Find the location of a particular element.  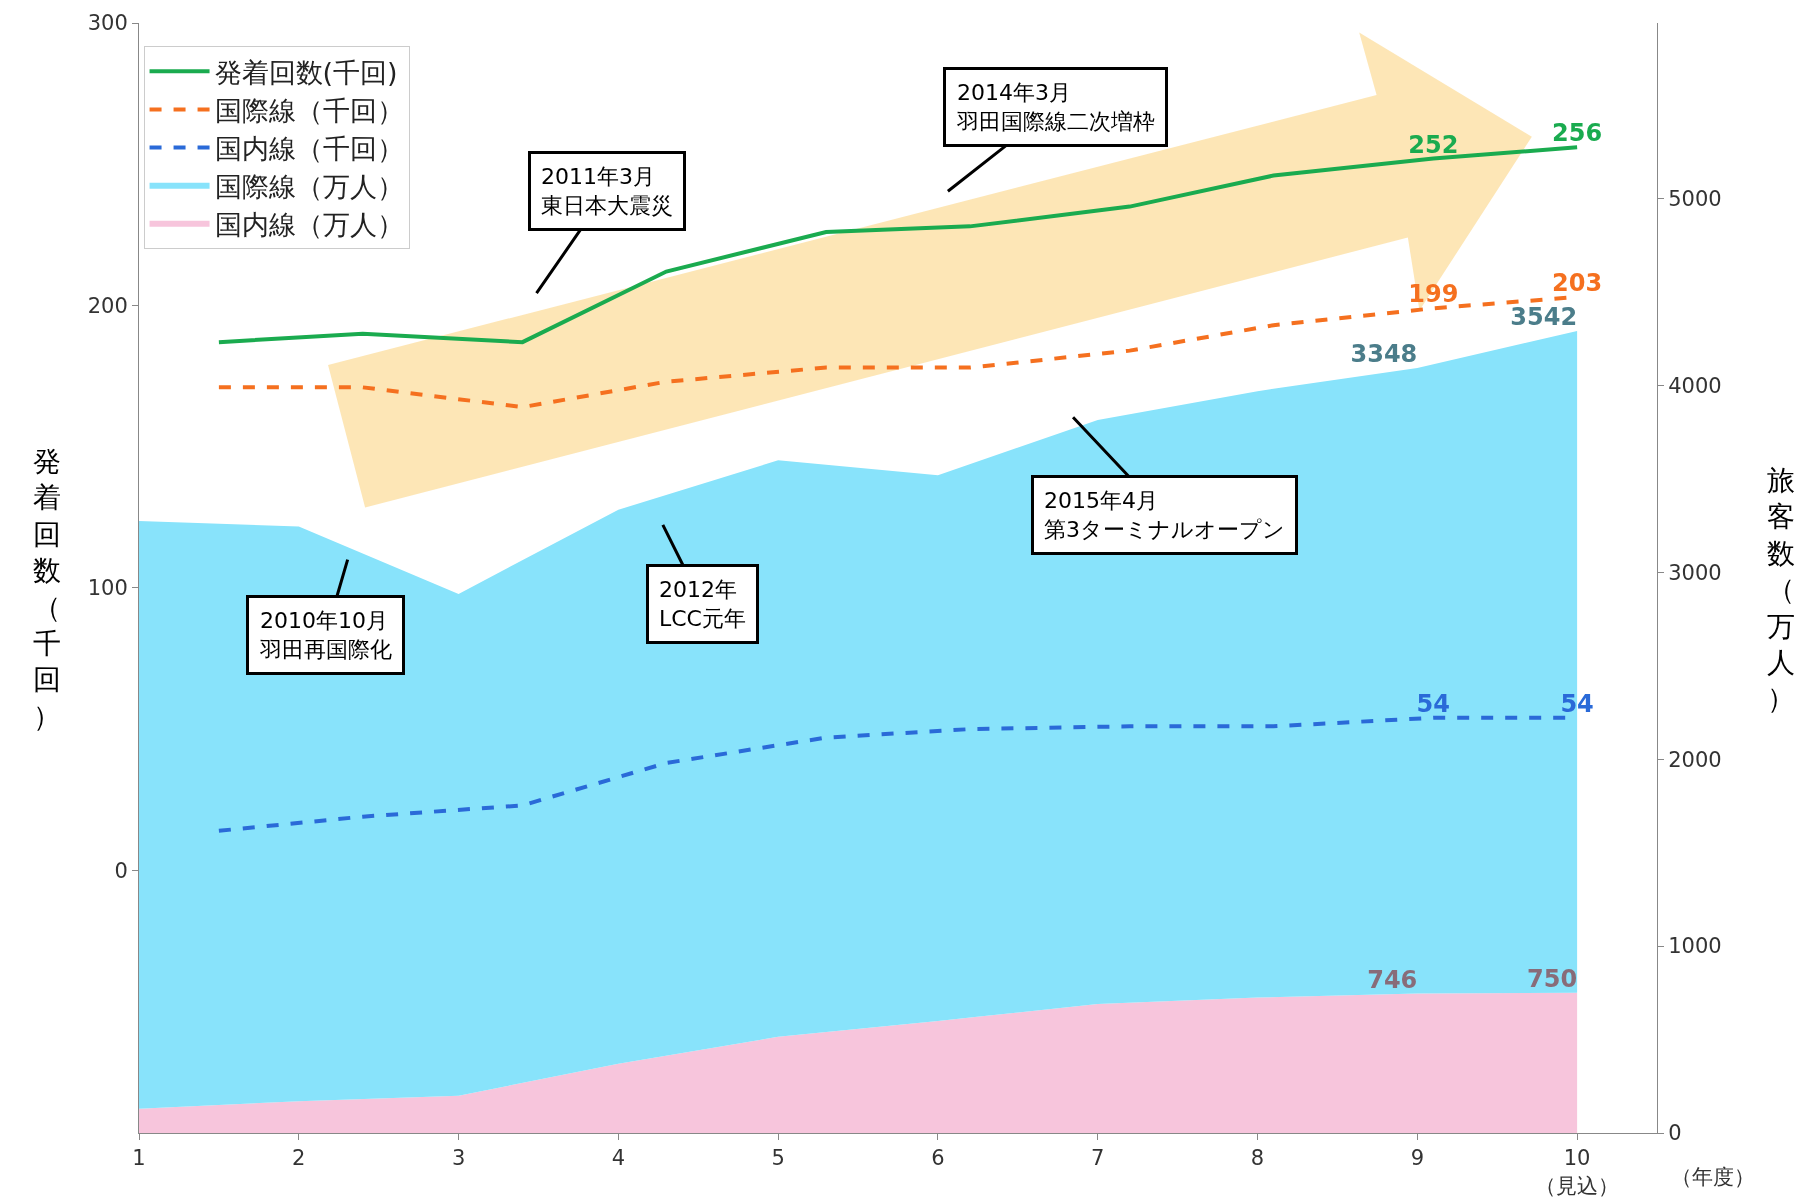

x-tick-label: 4 is located at coordinates (618, 1158).